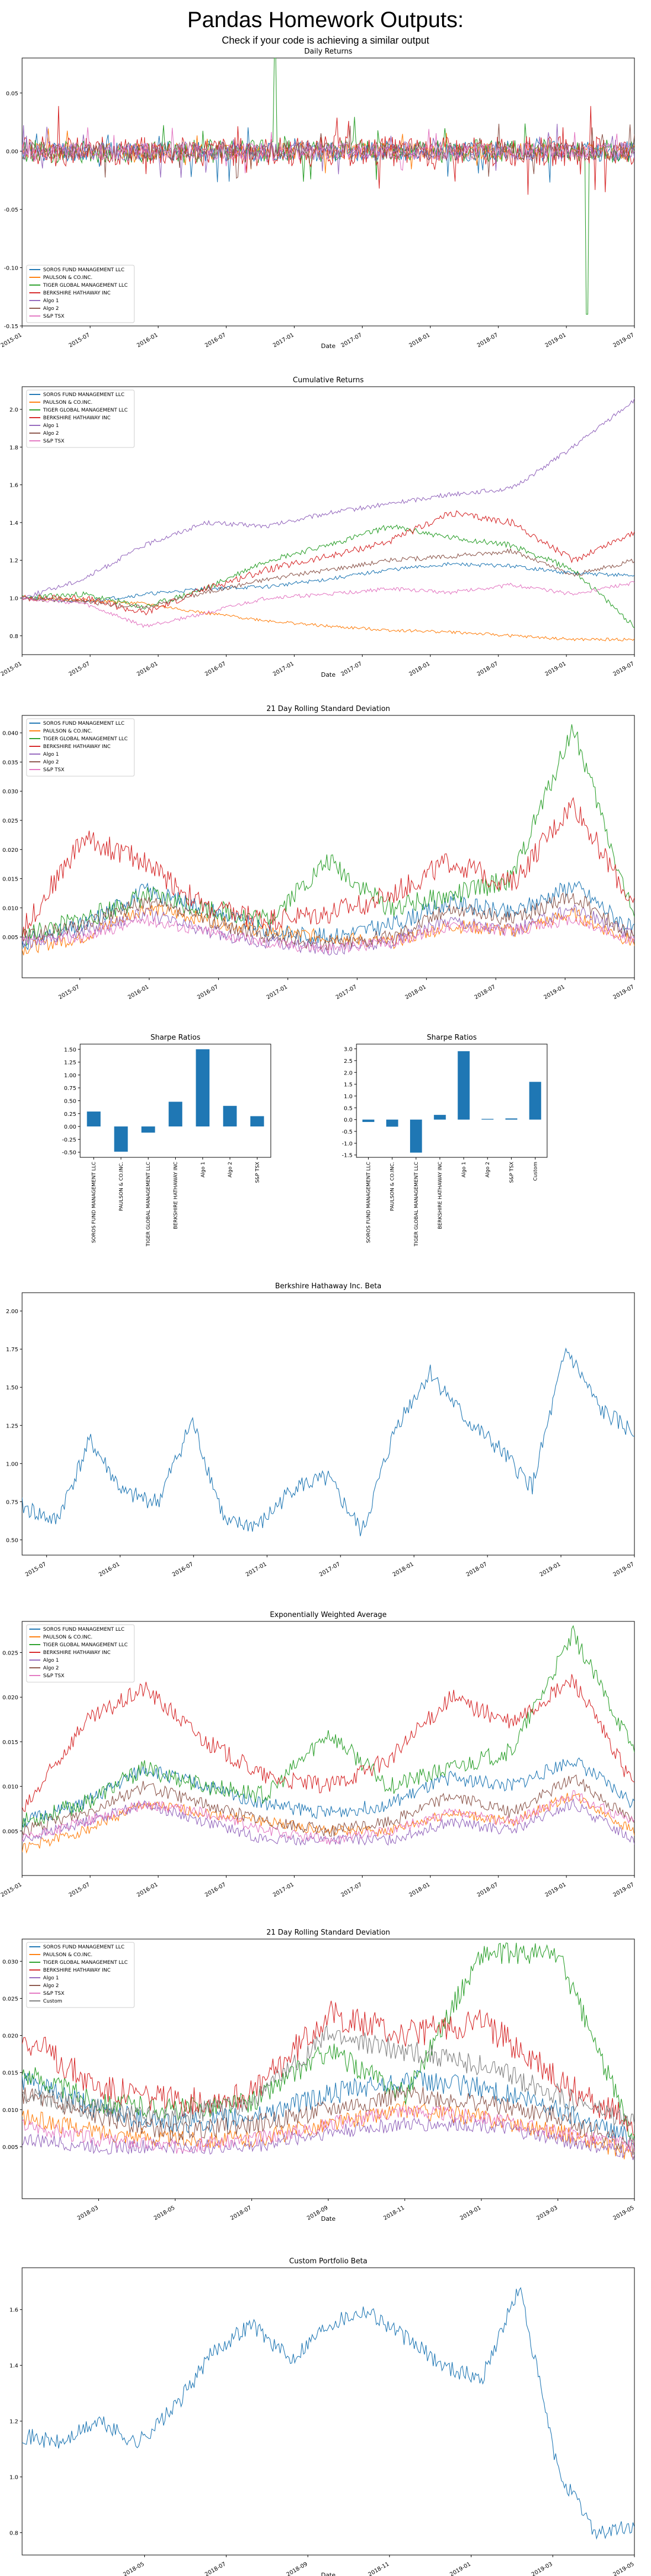 The image size is (651, 2576). What do you see at coordinates (535, 1172) in the screenshot?
I see `x-tick-label: Custom` at bounding box center [535, 1172].